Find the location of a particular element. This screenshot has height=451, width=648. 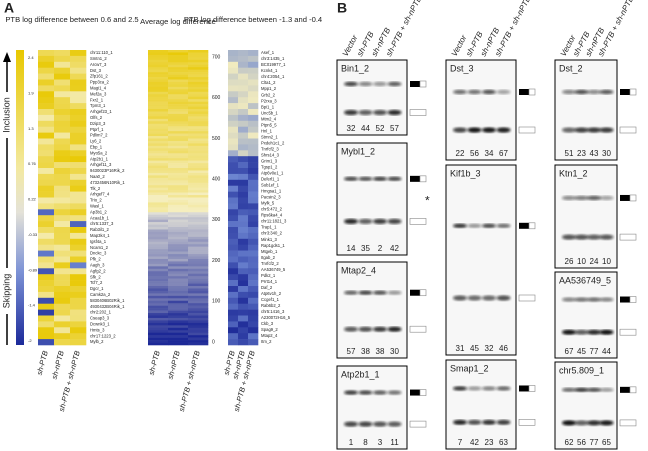

label-bg is located at coordinates (358, 151).